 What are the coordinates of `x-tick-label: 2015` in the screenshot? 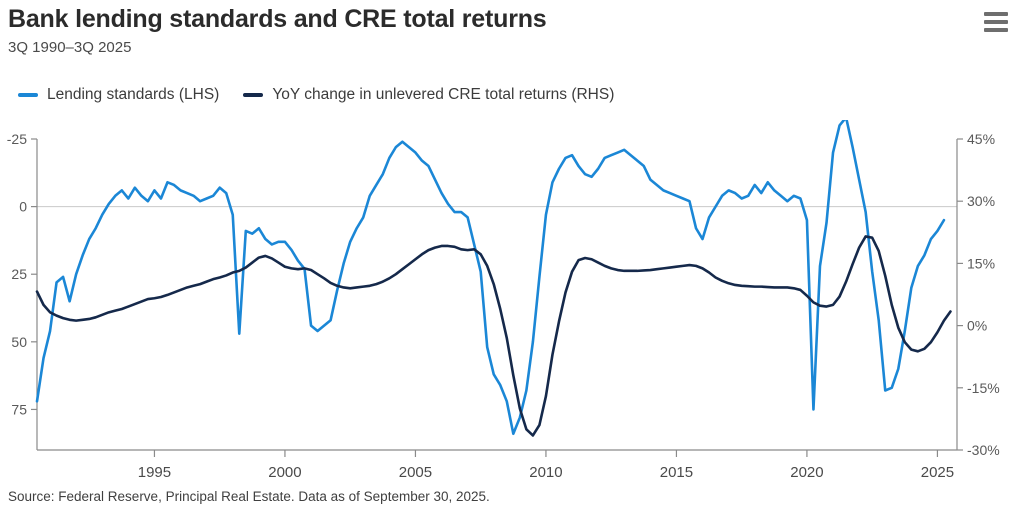 It's located at (676, 472).